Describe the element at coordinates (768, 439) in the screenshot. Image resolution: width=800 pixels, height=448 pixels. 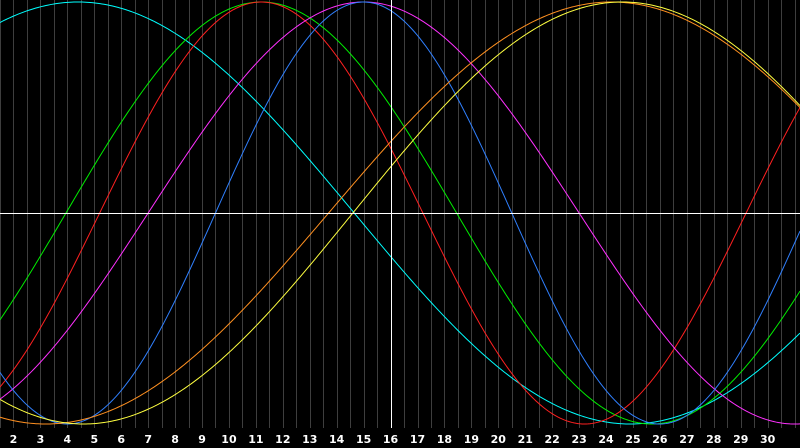
I see `x-tick-label: 30` at that location.